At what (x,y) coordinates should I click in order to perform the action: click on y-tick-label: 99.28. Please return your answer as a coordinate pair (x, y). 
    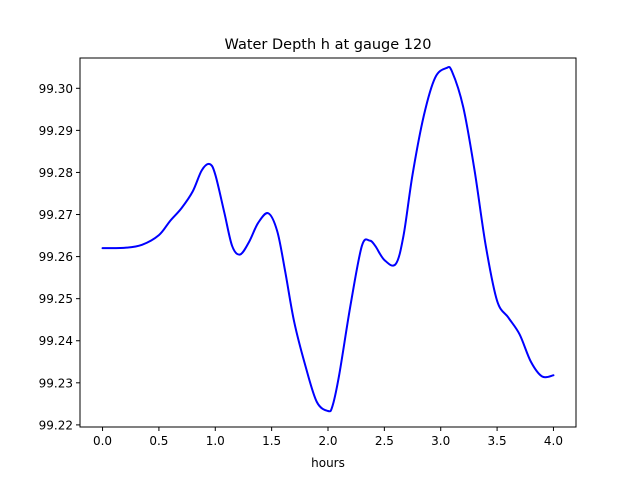
    Looking at the image, I should click on (56, 173).